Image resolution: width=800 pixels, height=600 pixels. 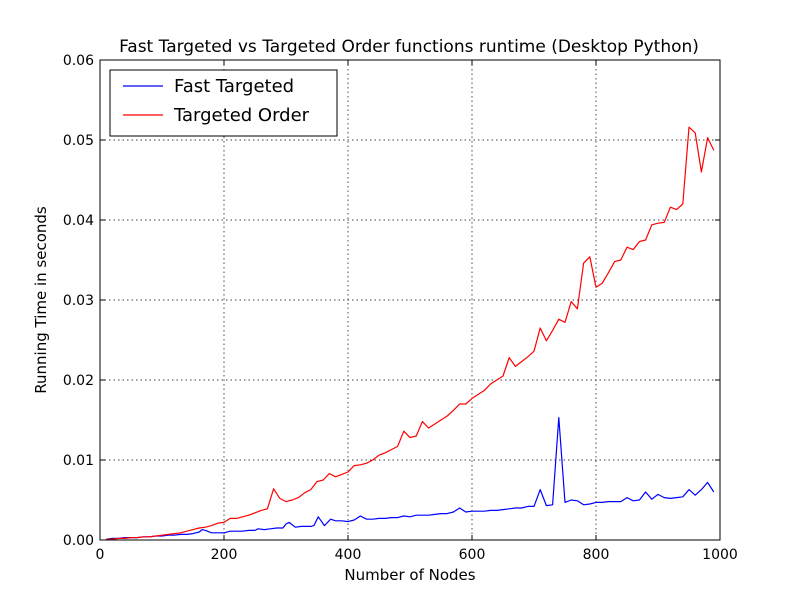 What do you see at coordinates (78, 221) in the screenshot?
I see `y-tick-label: 0.04` at bounding box center [78, 221].